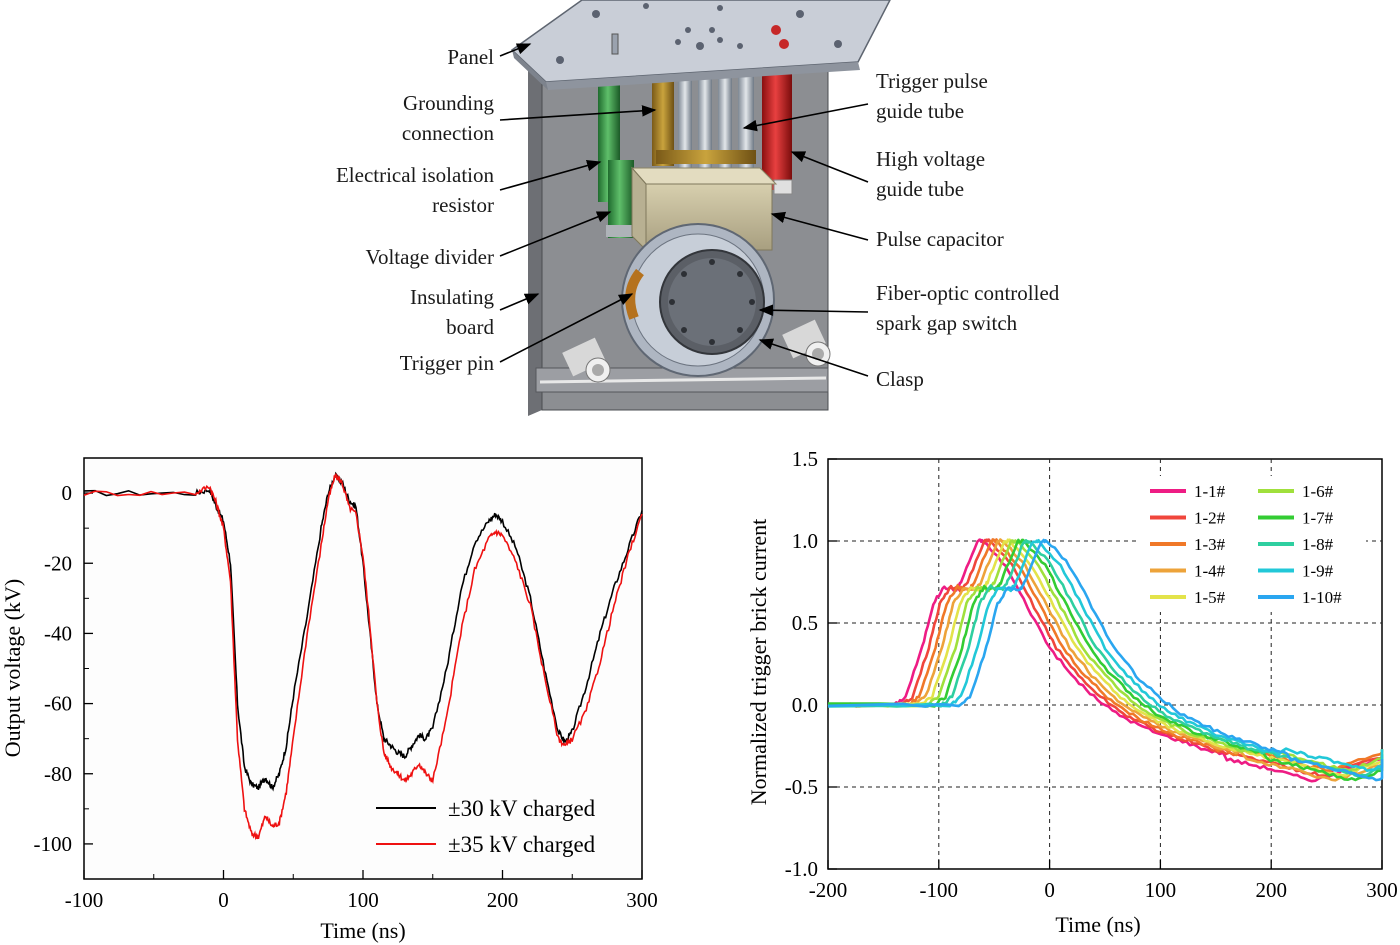  I want to click on insulating-board-side, so click(535, 233).